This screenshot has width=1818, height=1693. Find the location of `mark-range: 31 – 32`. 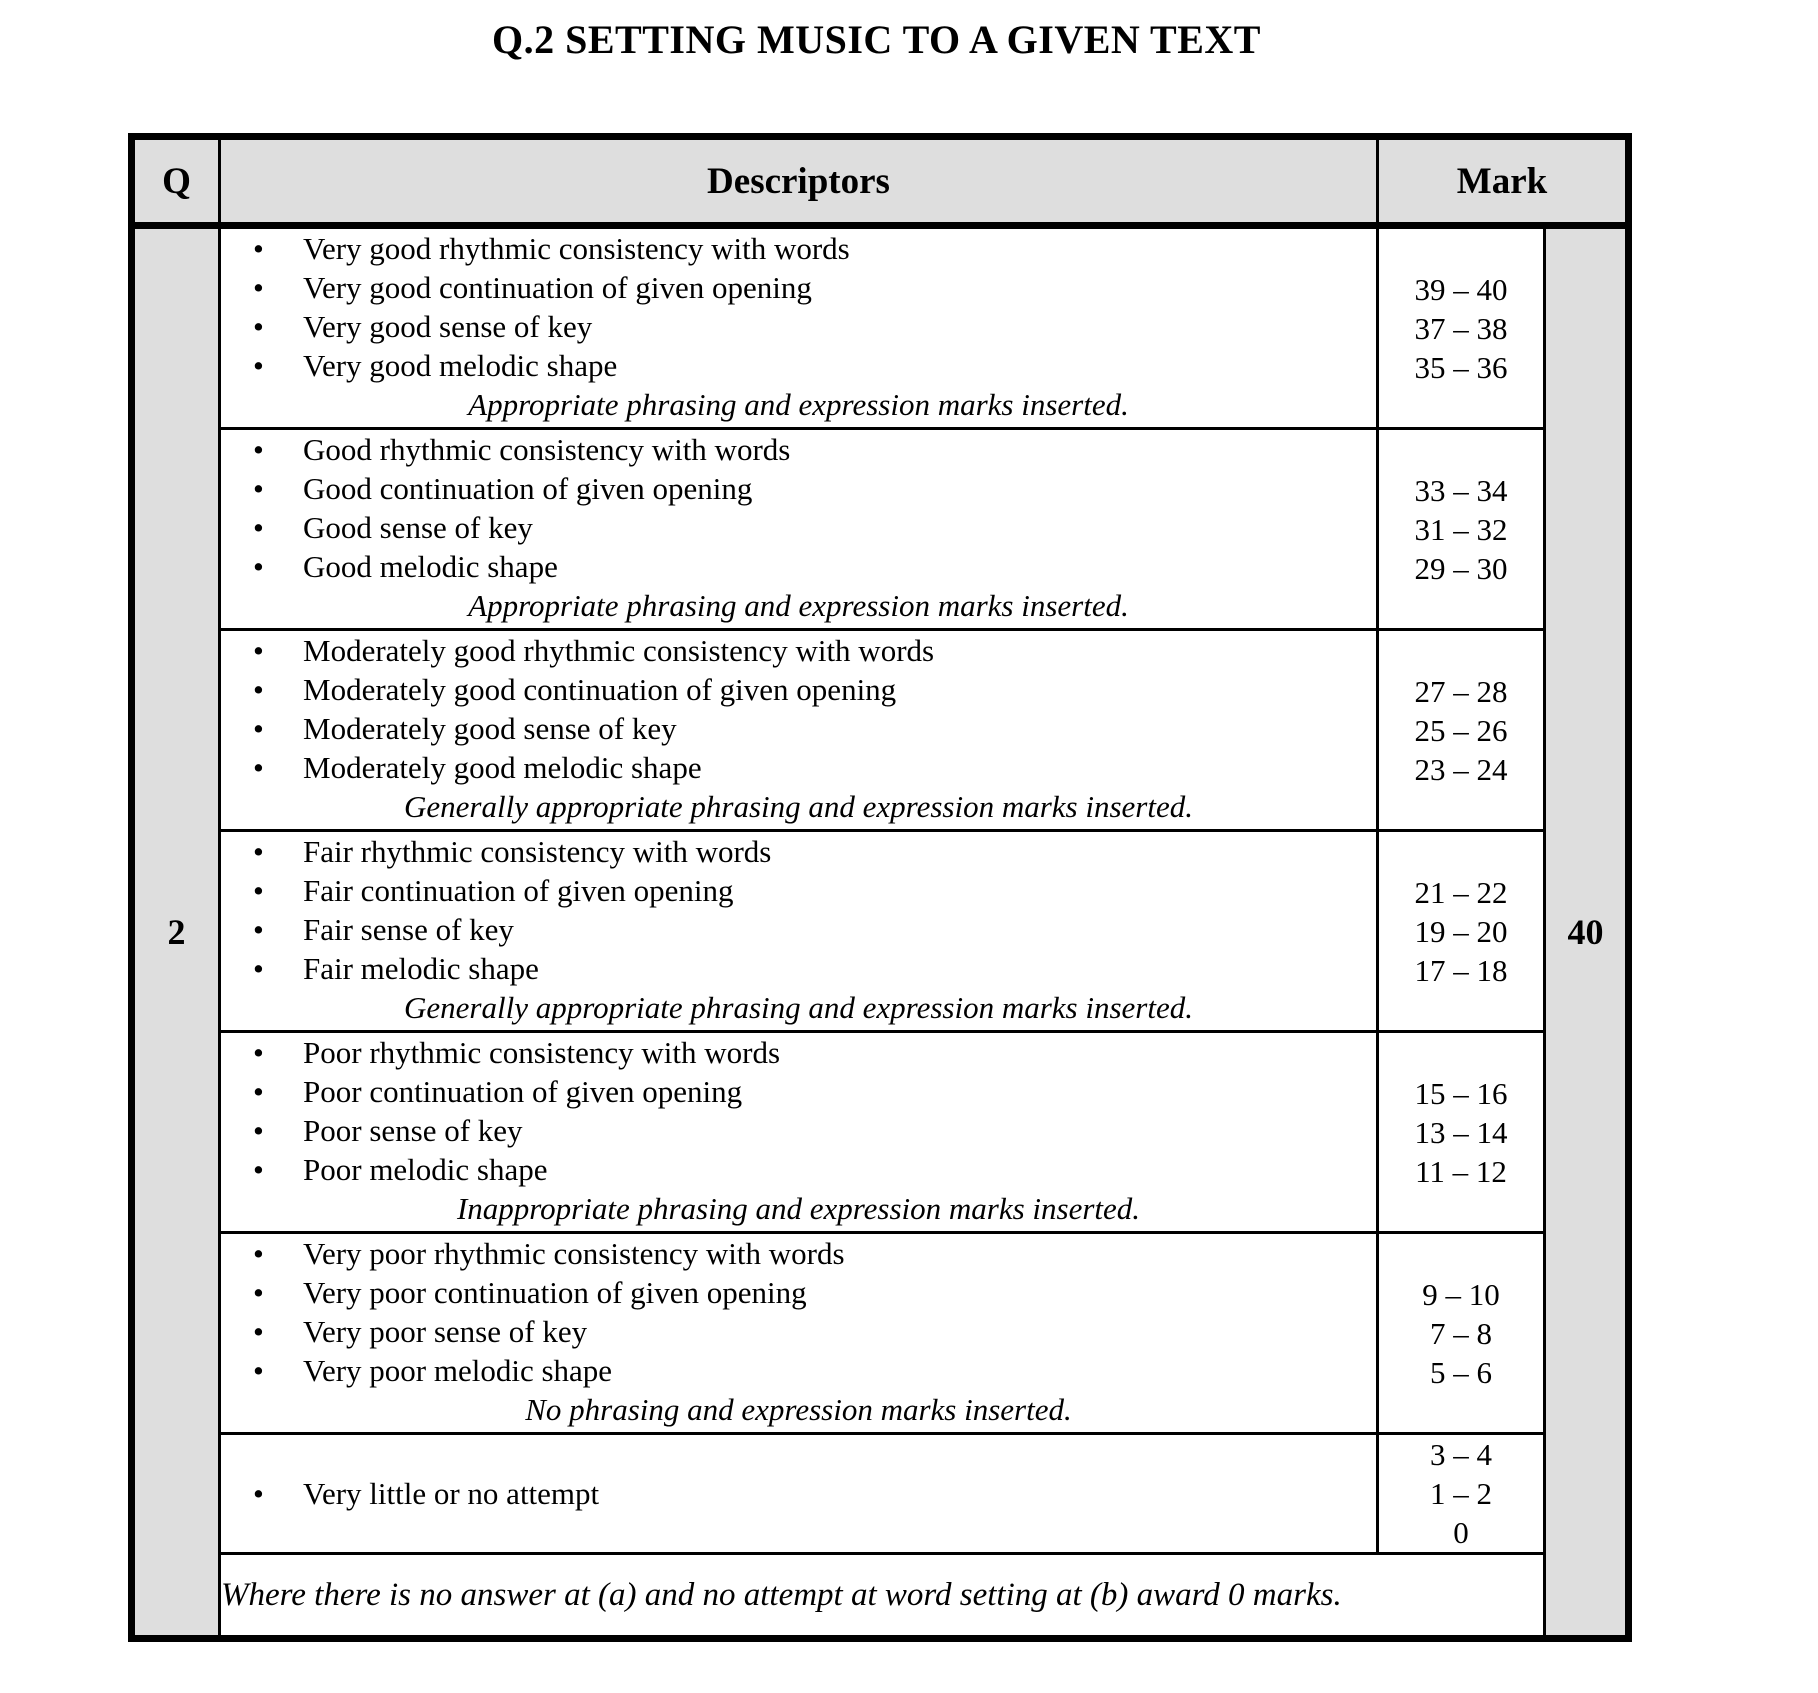

mark-range: 31 – 32 is located at coordinates (1461, 529).